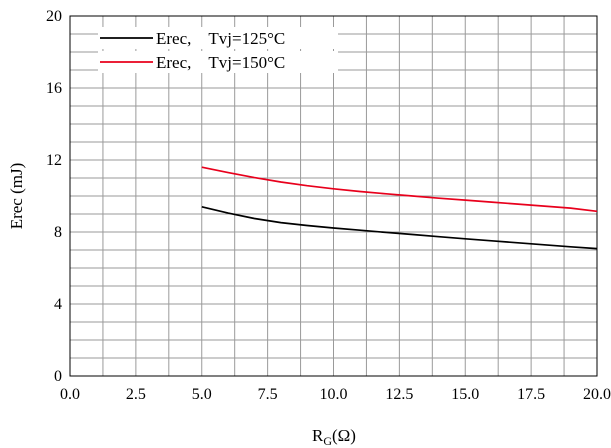  I want to click on y-tick-label: 8, so click(58, 232).